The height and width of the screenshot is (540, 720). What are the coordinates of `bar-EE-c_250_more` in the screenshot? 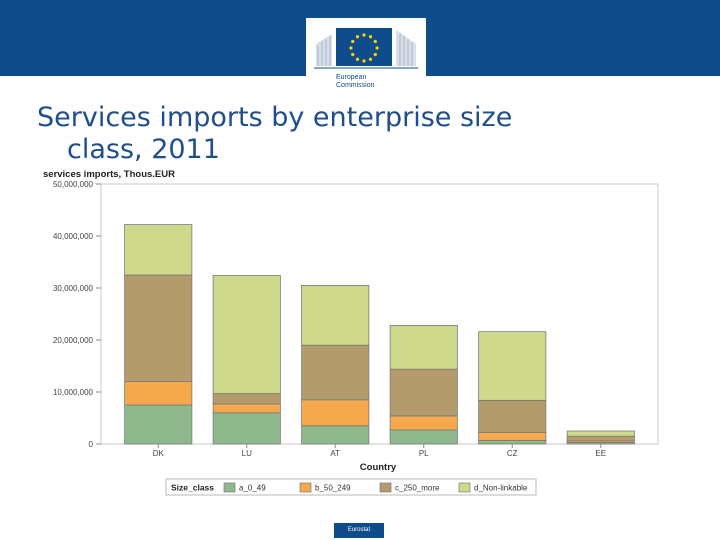 It's located at (600, 438).